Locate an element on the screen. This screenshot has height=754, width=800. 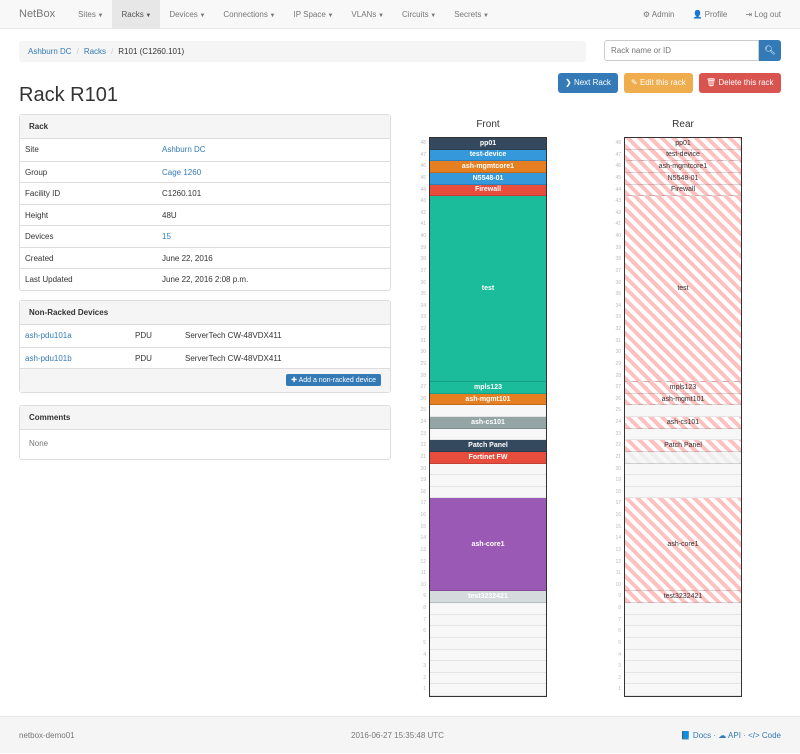
rack-device-rear: N5548-01 is located at coordinates (683, 178).